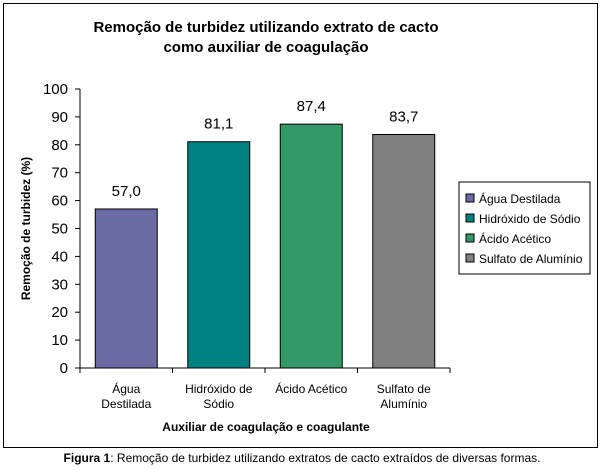 This screenshot has width=604, height=470. Describe the element at coordinates (218, 124) in the screenshot. I see `bar-value-label: 81,1` at that location.